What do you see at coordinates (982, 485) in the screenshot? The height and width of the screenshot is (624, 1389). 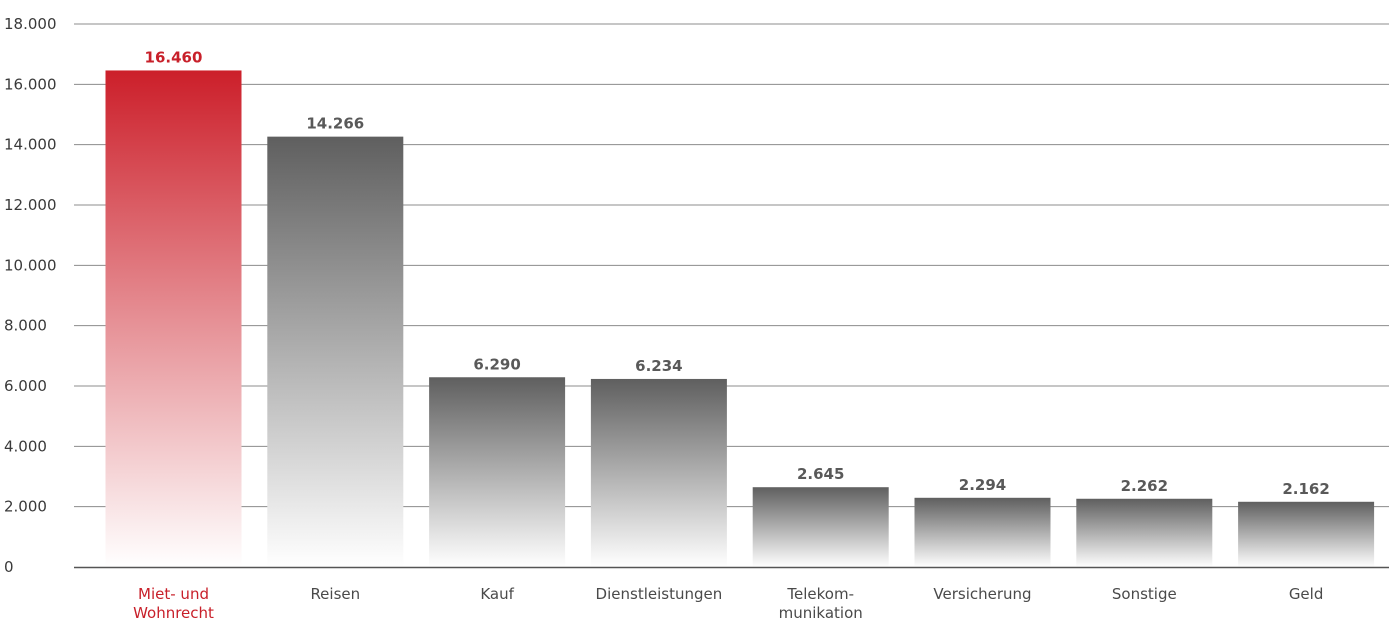 I see `bar-value-label: 2.294` at bounding box center [982, 485].